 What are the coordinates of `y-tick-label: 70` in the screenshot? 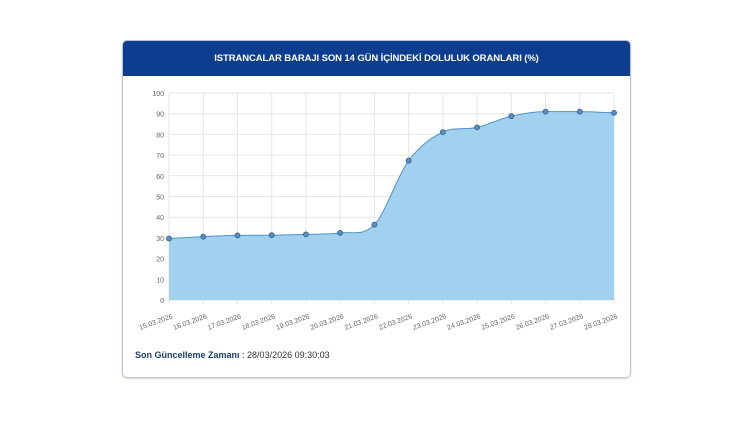 It's located at (160, 156).